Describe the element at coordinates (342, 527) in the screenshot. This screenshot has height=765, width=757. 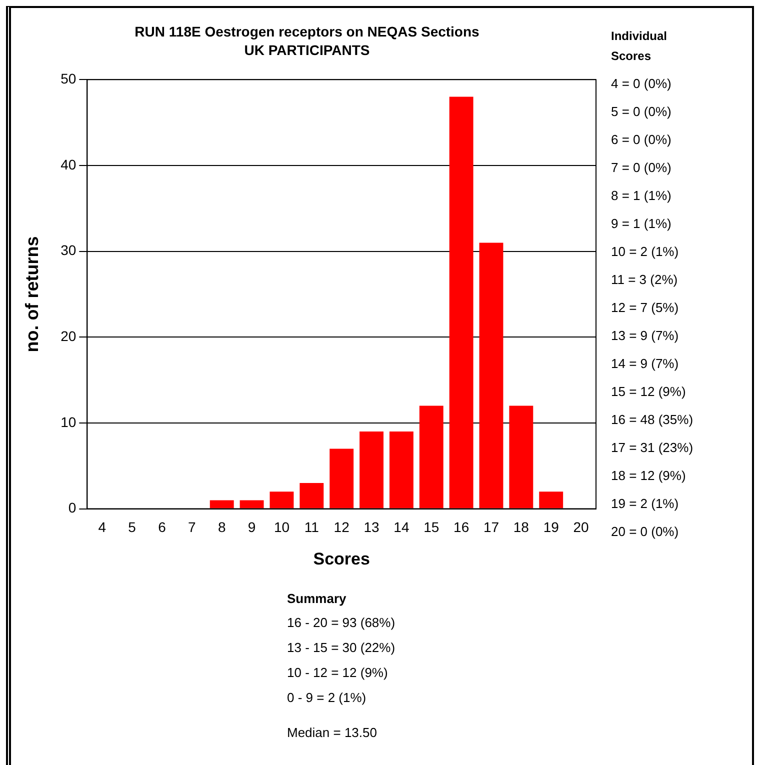
I see `x-tick-label: 12` at that location.